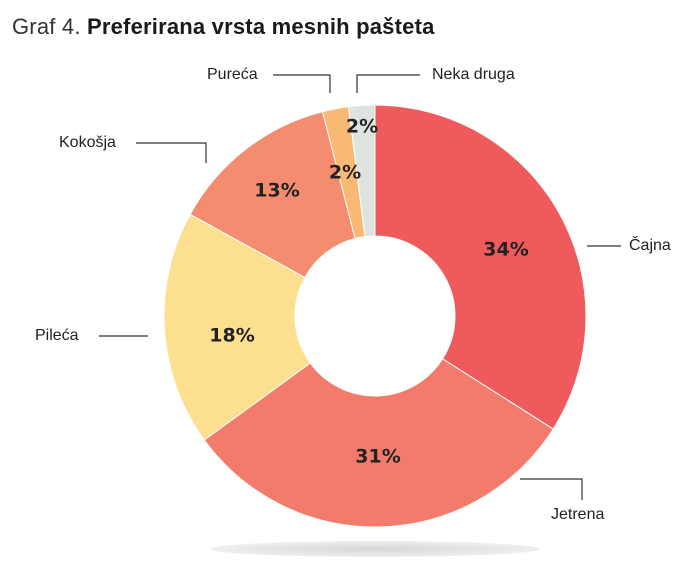  What do you see at coordinates (650, 244) in the screenshot?
I see `category-label-cajna: Čajna` at bounding box center [650, 244].